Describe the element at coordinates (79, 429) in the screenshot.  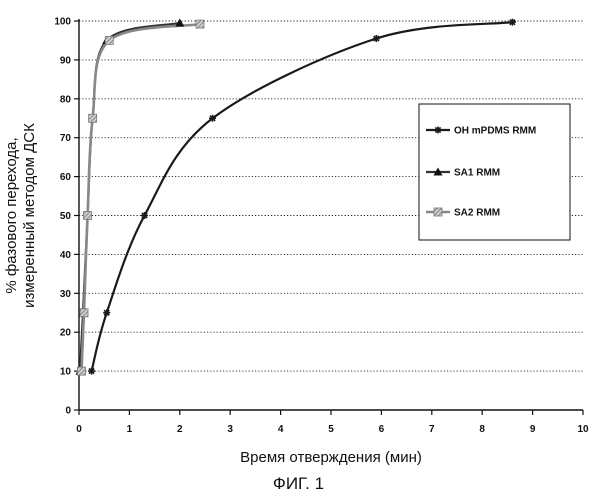
I see `x-tick-label: 0` at that location.